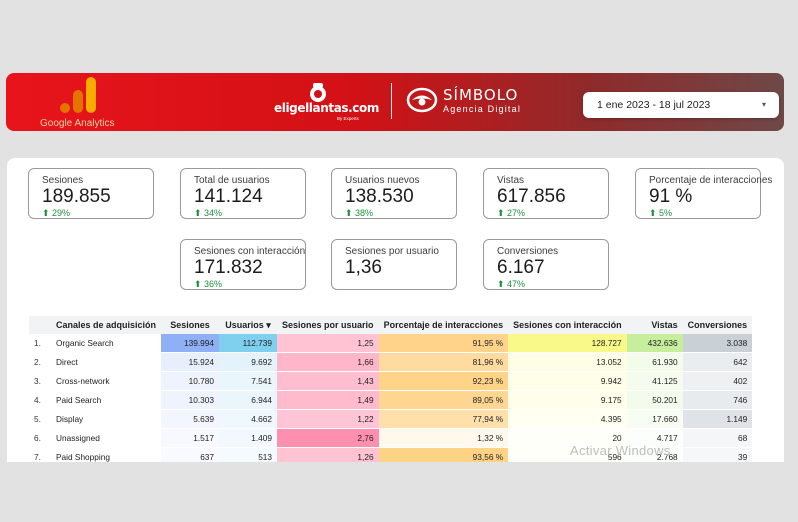 The width and height of the screenshot is (798, 522). Describe the element at coordinates (654, 362) in the screenshot. I see `cell-vistas: 61.930` at that location.